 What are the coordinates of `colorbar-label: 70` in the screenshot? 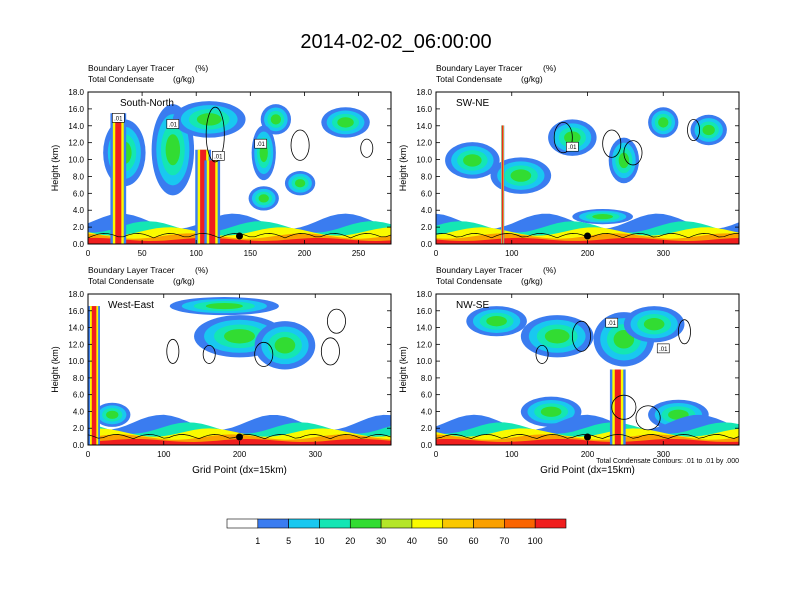 It's located at (504, 541).